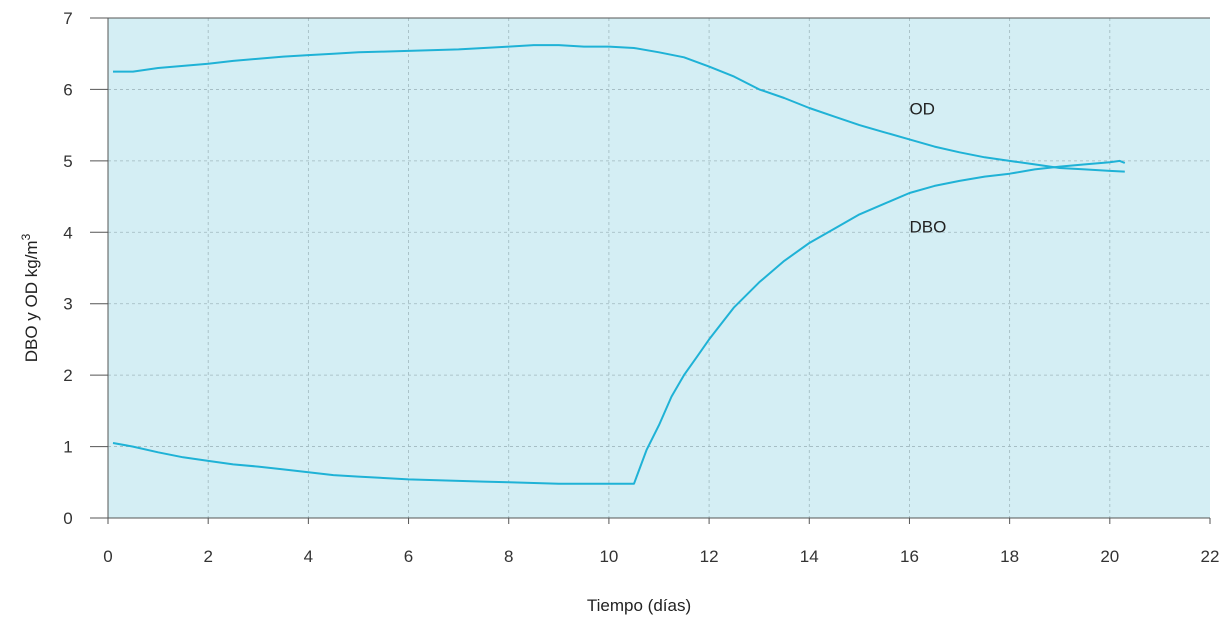 This screenshot has width=1223, height=617. What do you see at coordinates (1109, 556) in the screenshot?
I see `x-tick-label: 20` at bounding box center [1109, 556].